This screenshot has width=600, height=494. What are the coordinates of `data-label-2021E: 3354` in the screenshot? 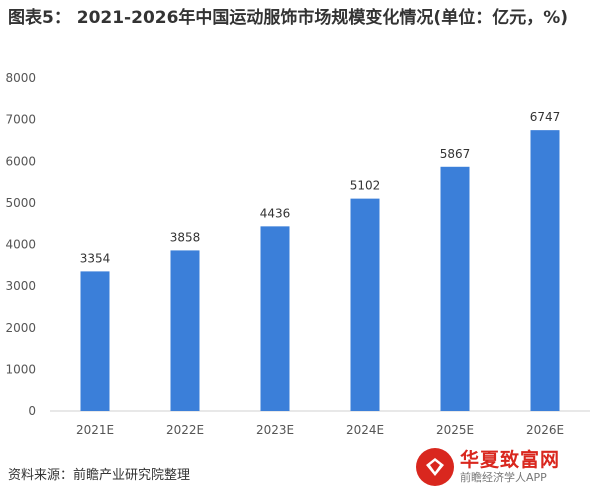 It's located at (95, 258).